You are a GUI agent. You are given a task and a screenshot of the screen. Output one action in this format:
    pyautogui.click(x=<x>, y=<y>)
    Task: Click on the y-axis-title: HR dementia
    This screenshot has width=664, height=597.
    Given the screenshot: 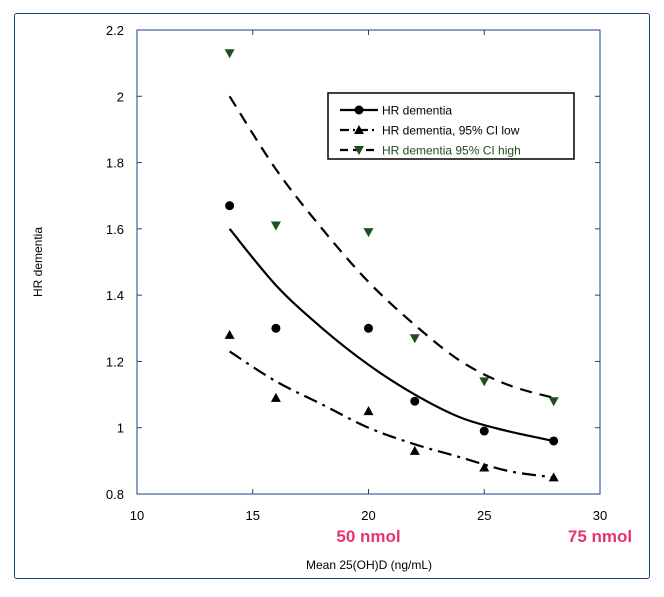 What is the action you would take?
    pyautogui.click(x=38, y=262)
    